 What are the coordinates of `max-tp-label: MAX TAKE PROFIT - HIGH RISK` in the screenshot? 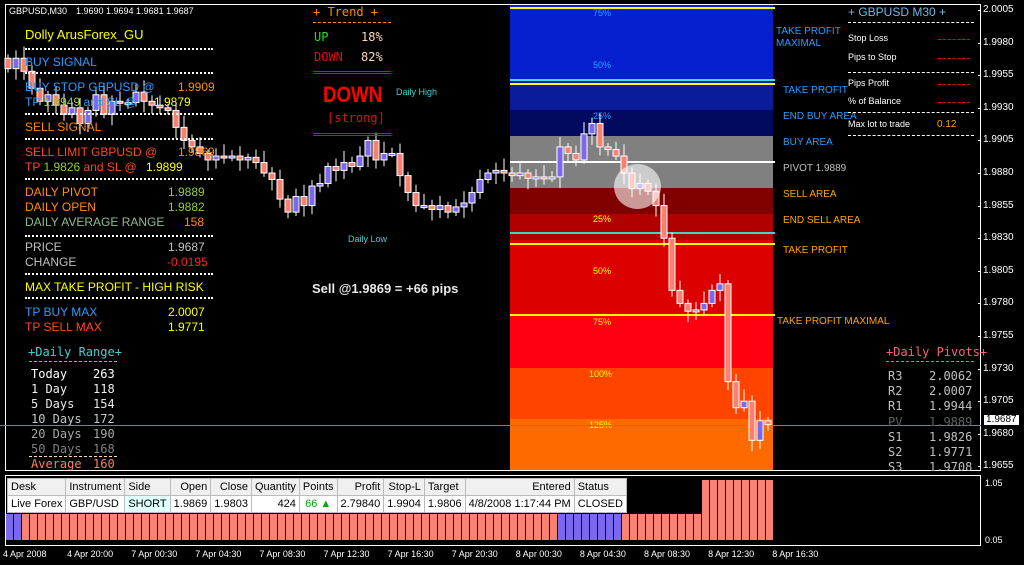 It's located at (114, 287).